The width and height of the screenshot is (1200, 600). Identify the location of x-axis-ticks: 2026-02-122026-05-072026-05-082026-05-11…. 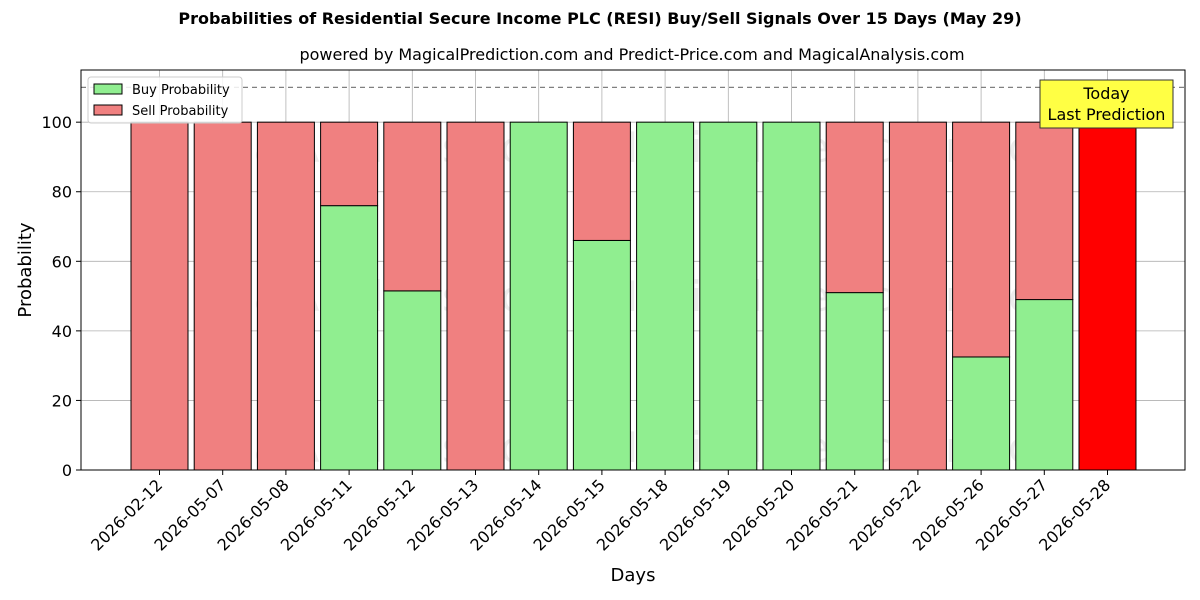
(600, 512).